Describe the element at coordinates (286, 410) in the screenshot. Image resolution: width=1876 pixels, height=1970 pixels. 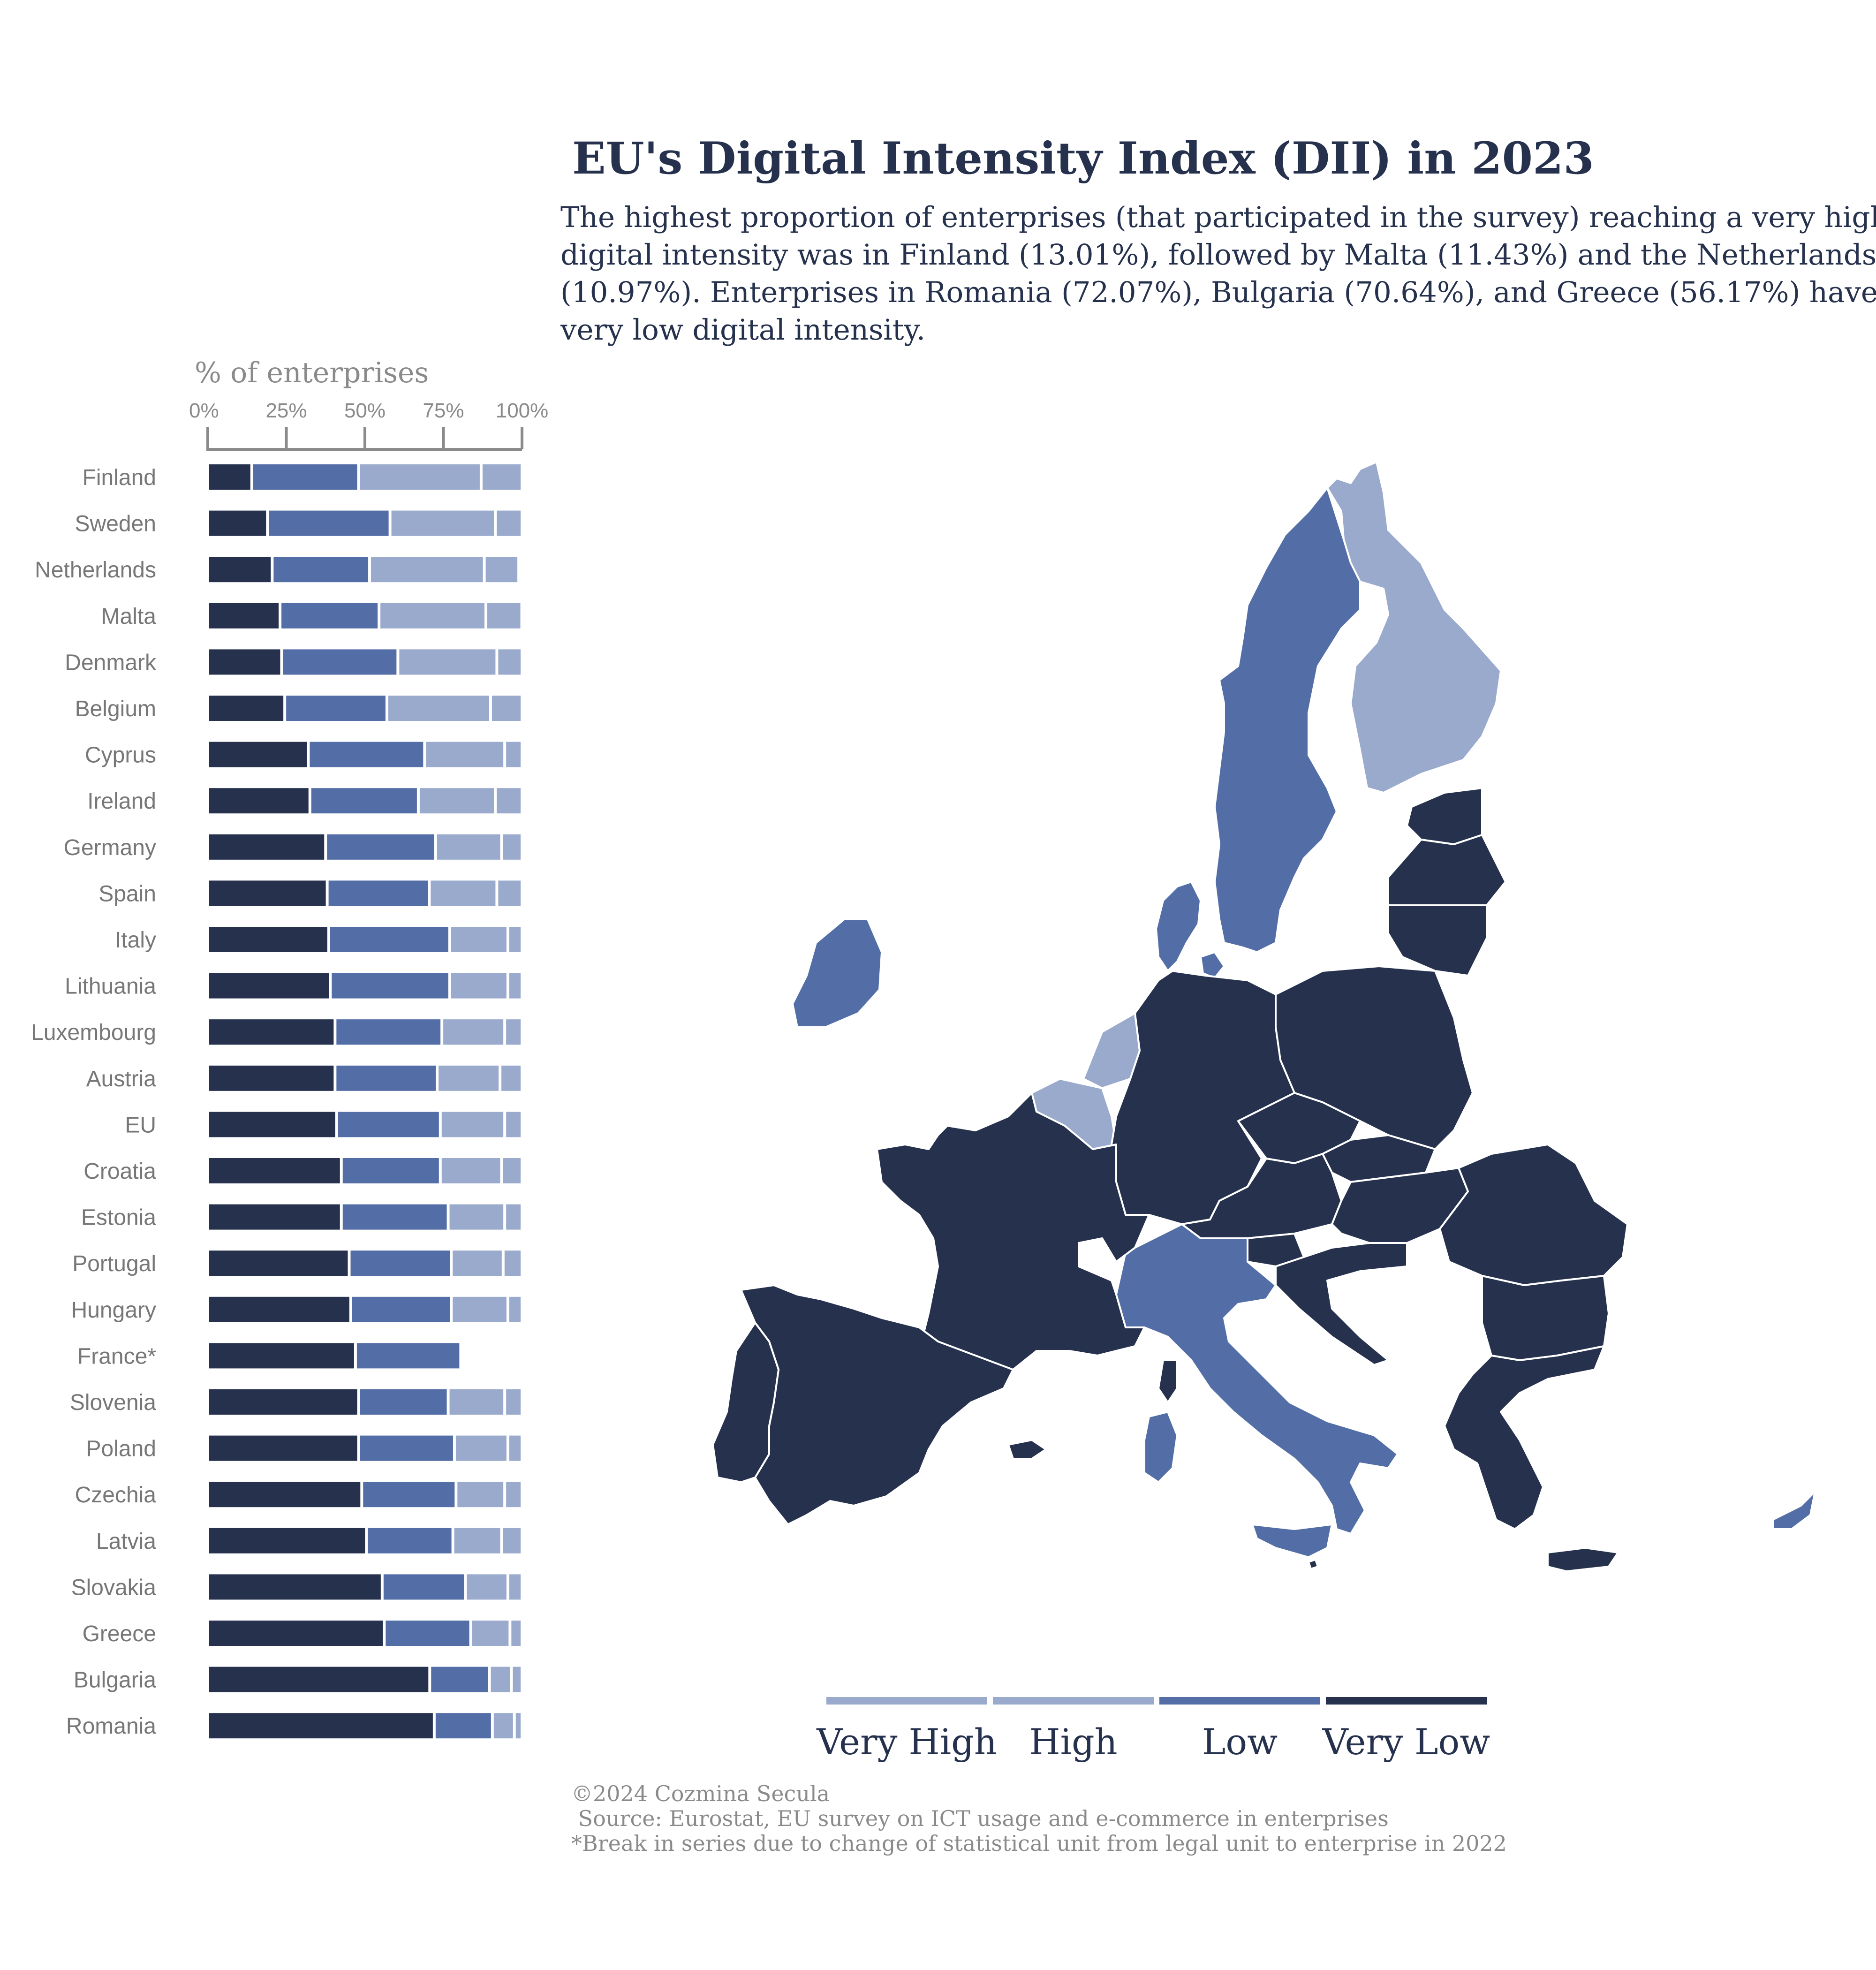
I see `axis-tick-label: 25%` at that location.